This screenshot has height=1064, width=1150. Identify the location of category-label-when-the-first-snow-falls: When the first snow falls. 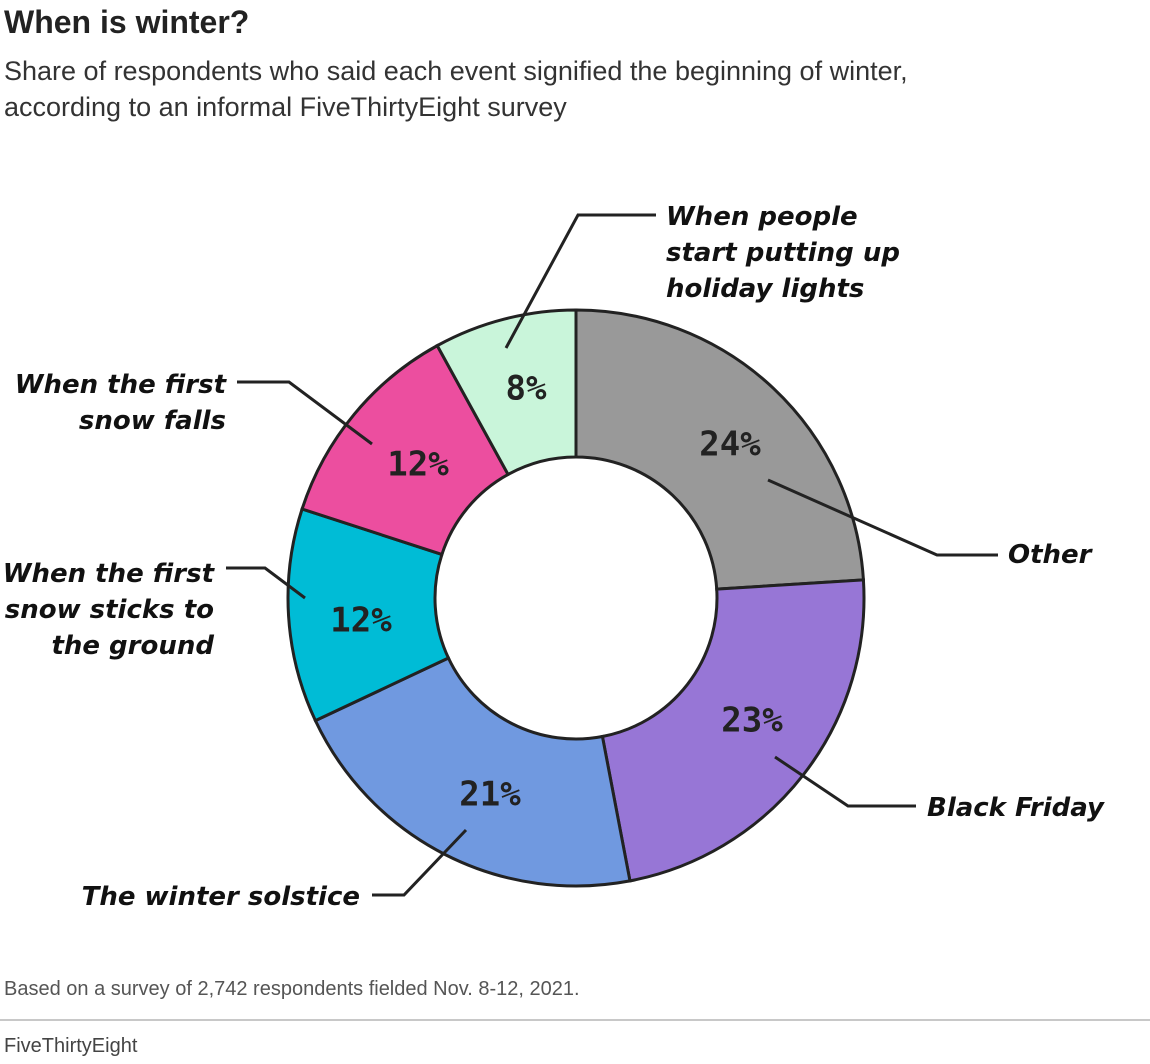
(121, 403).